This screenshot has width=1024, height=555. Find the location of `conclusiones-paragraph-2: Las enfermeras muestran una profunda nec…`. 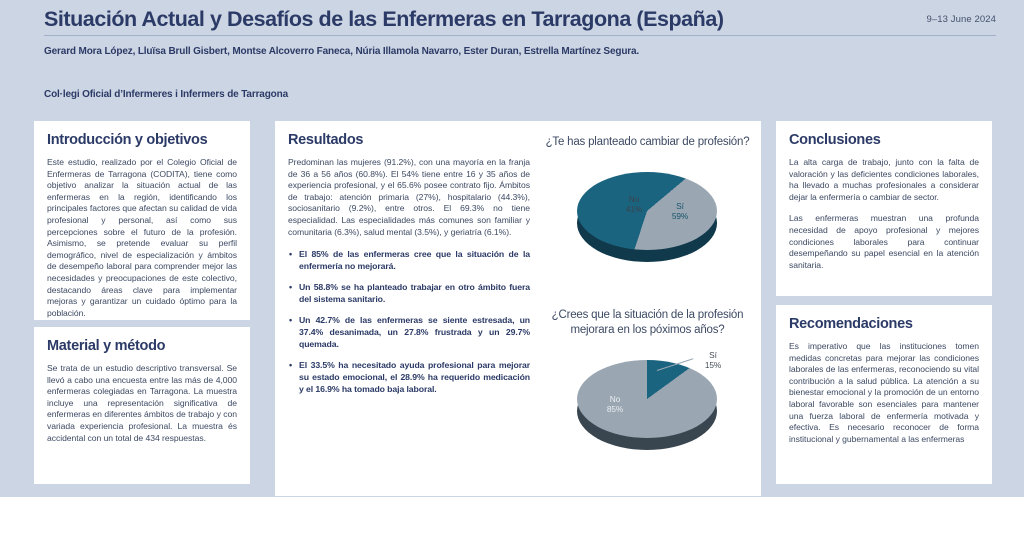

conclusiones-paragraph-2: Las enfermeras muestran una profunda nec… is located at coordinates (884, 241).